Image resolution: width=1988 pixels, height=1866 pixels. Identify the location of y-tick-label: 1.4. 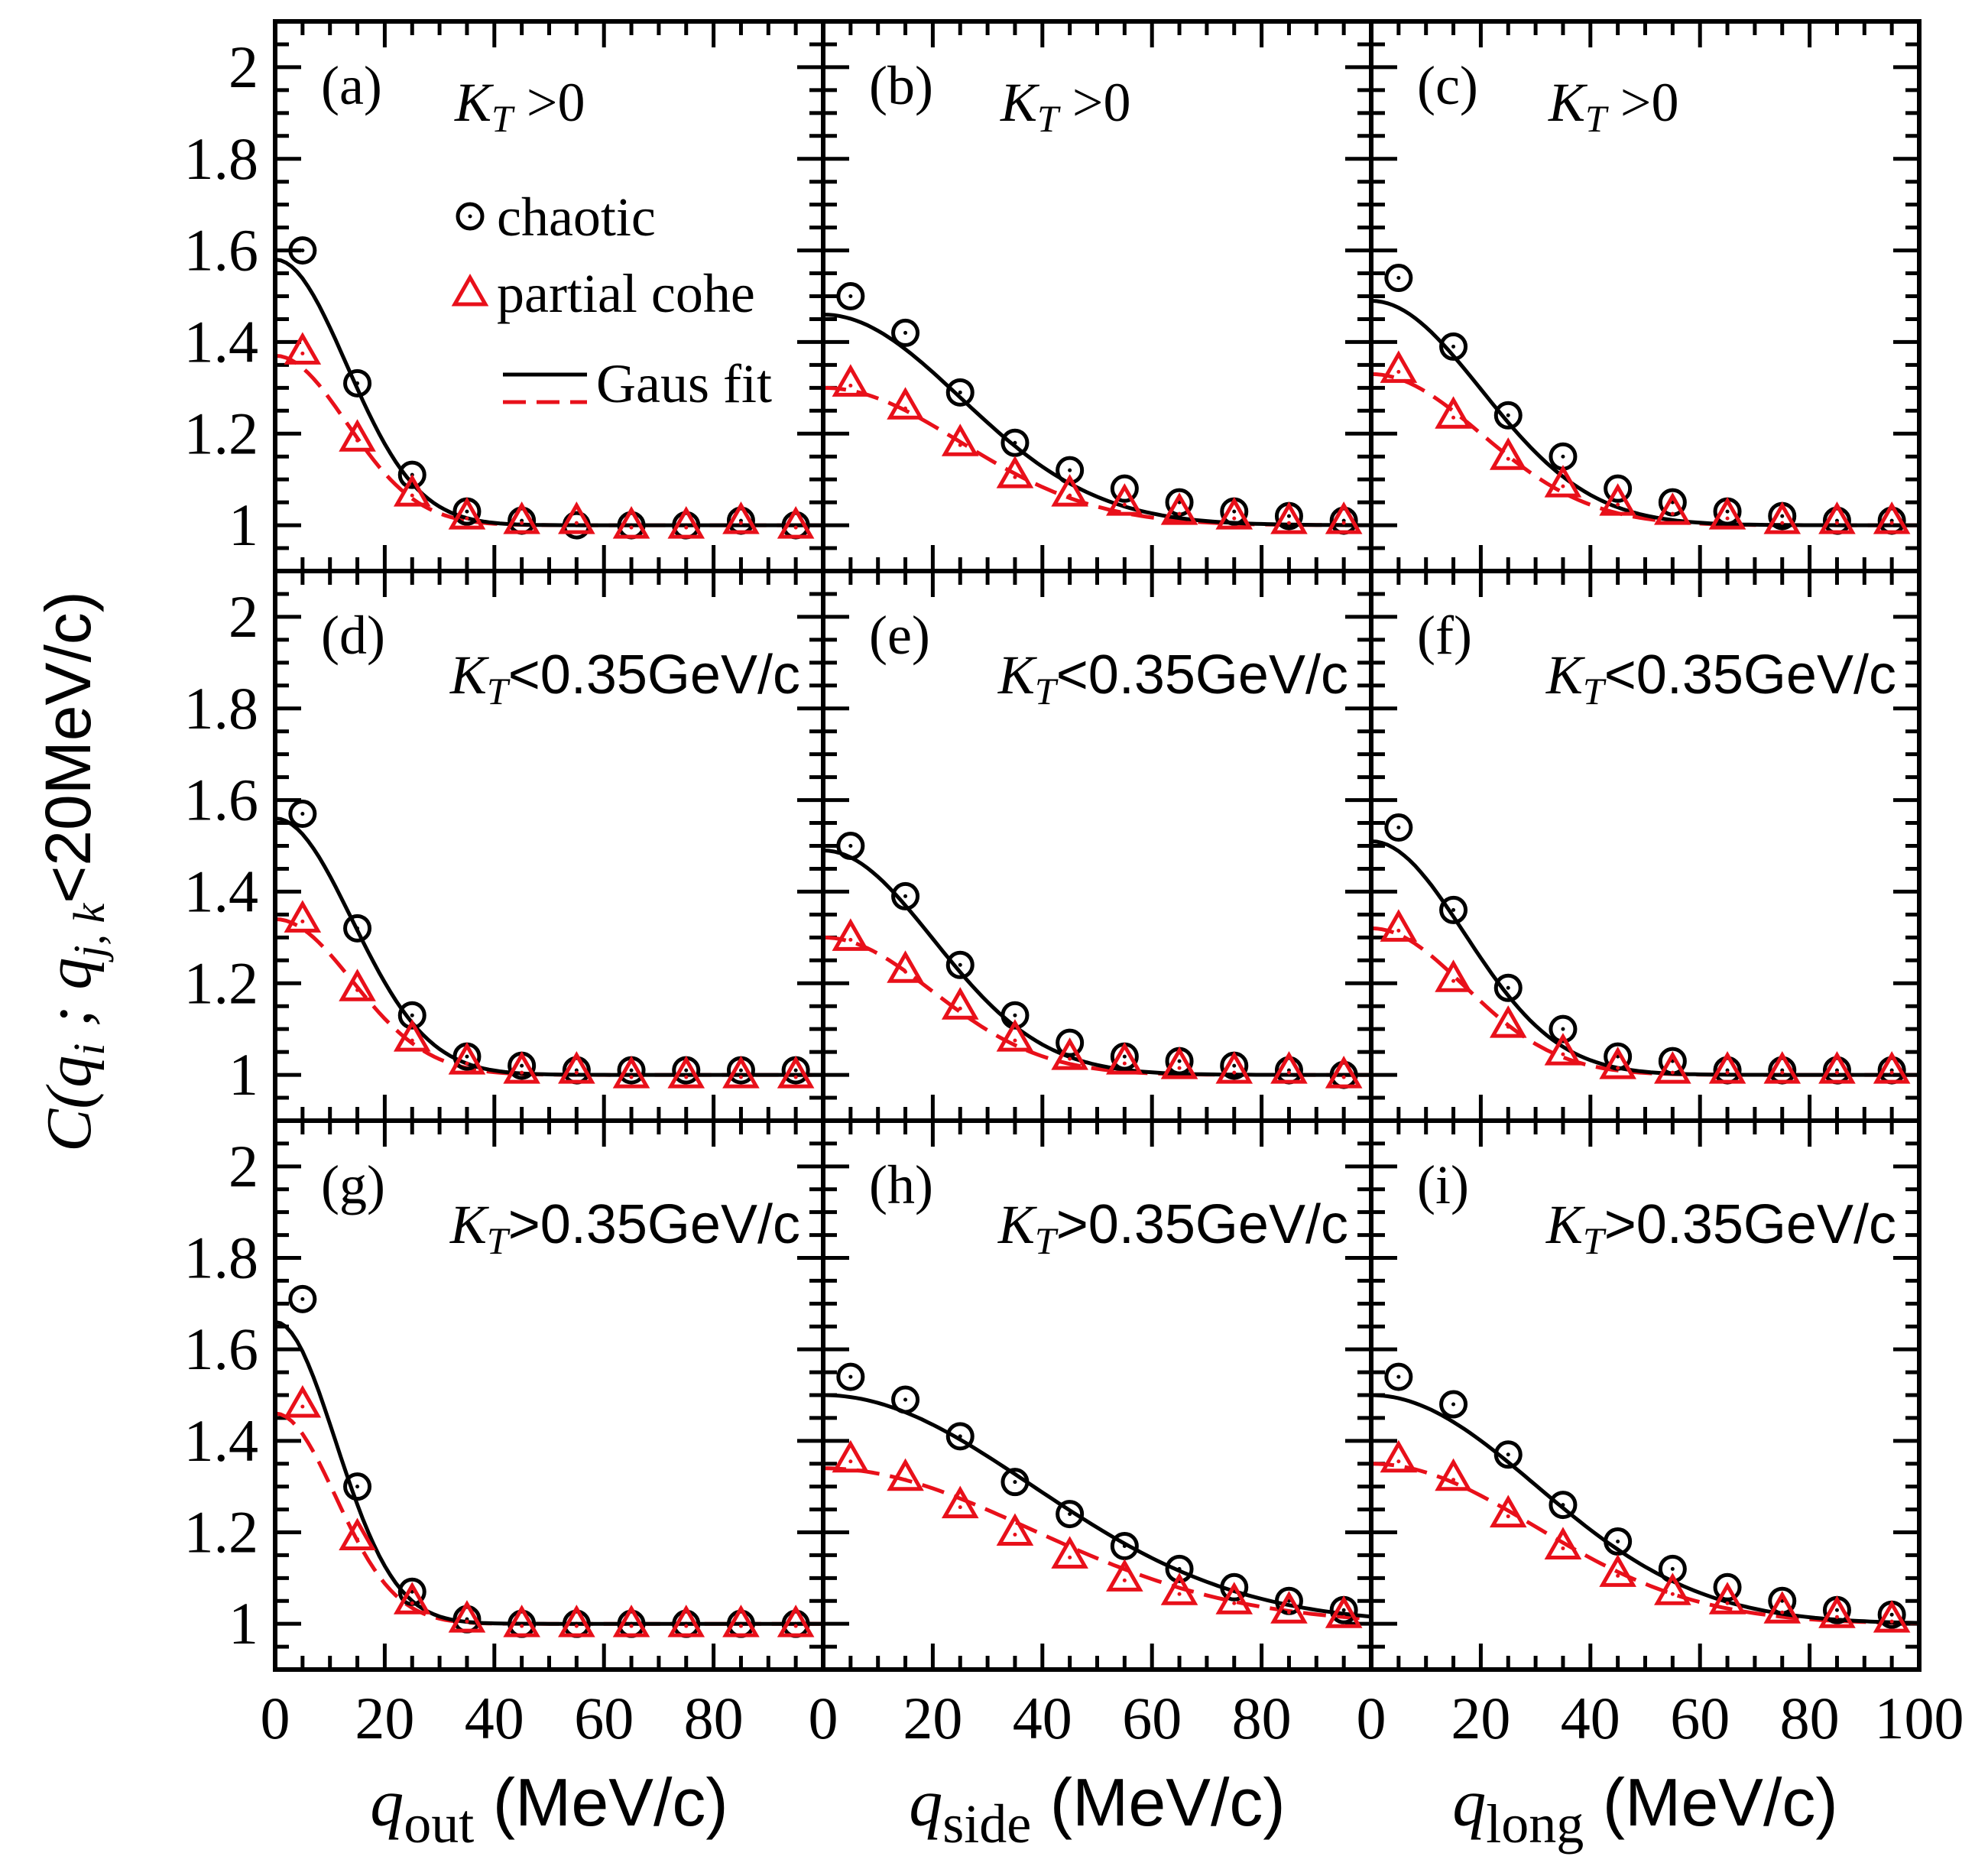
(222, 1440).